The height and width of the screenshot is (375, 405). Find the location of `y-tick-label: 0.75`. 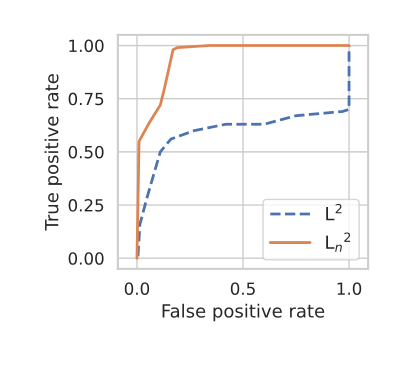

y-tick-label: 0.75 is located at coordinates (86, 99).